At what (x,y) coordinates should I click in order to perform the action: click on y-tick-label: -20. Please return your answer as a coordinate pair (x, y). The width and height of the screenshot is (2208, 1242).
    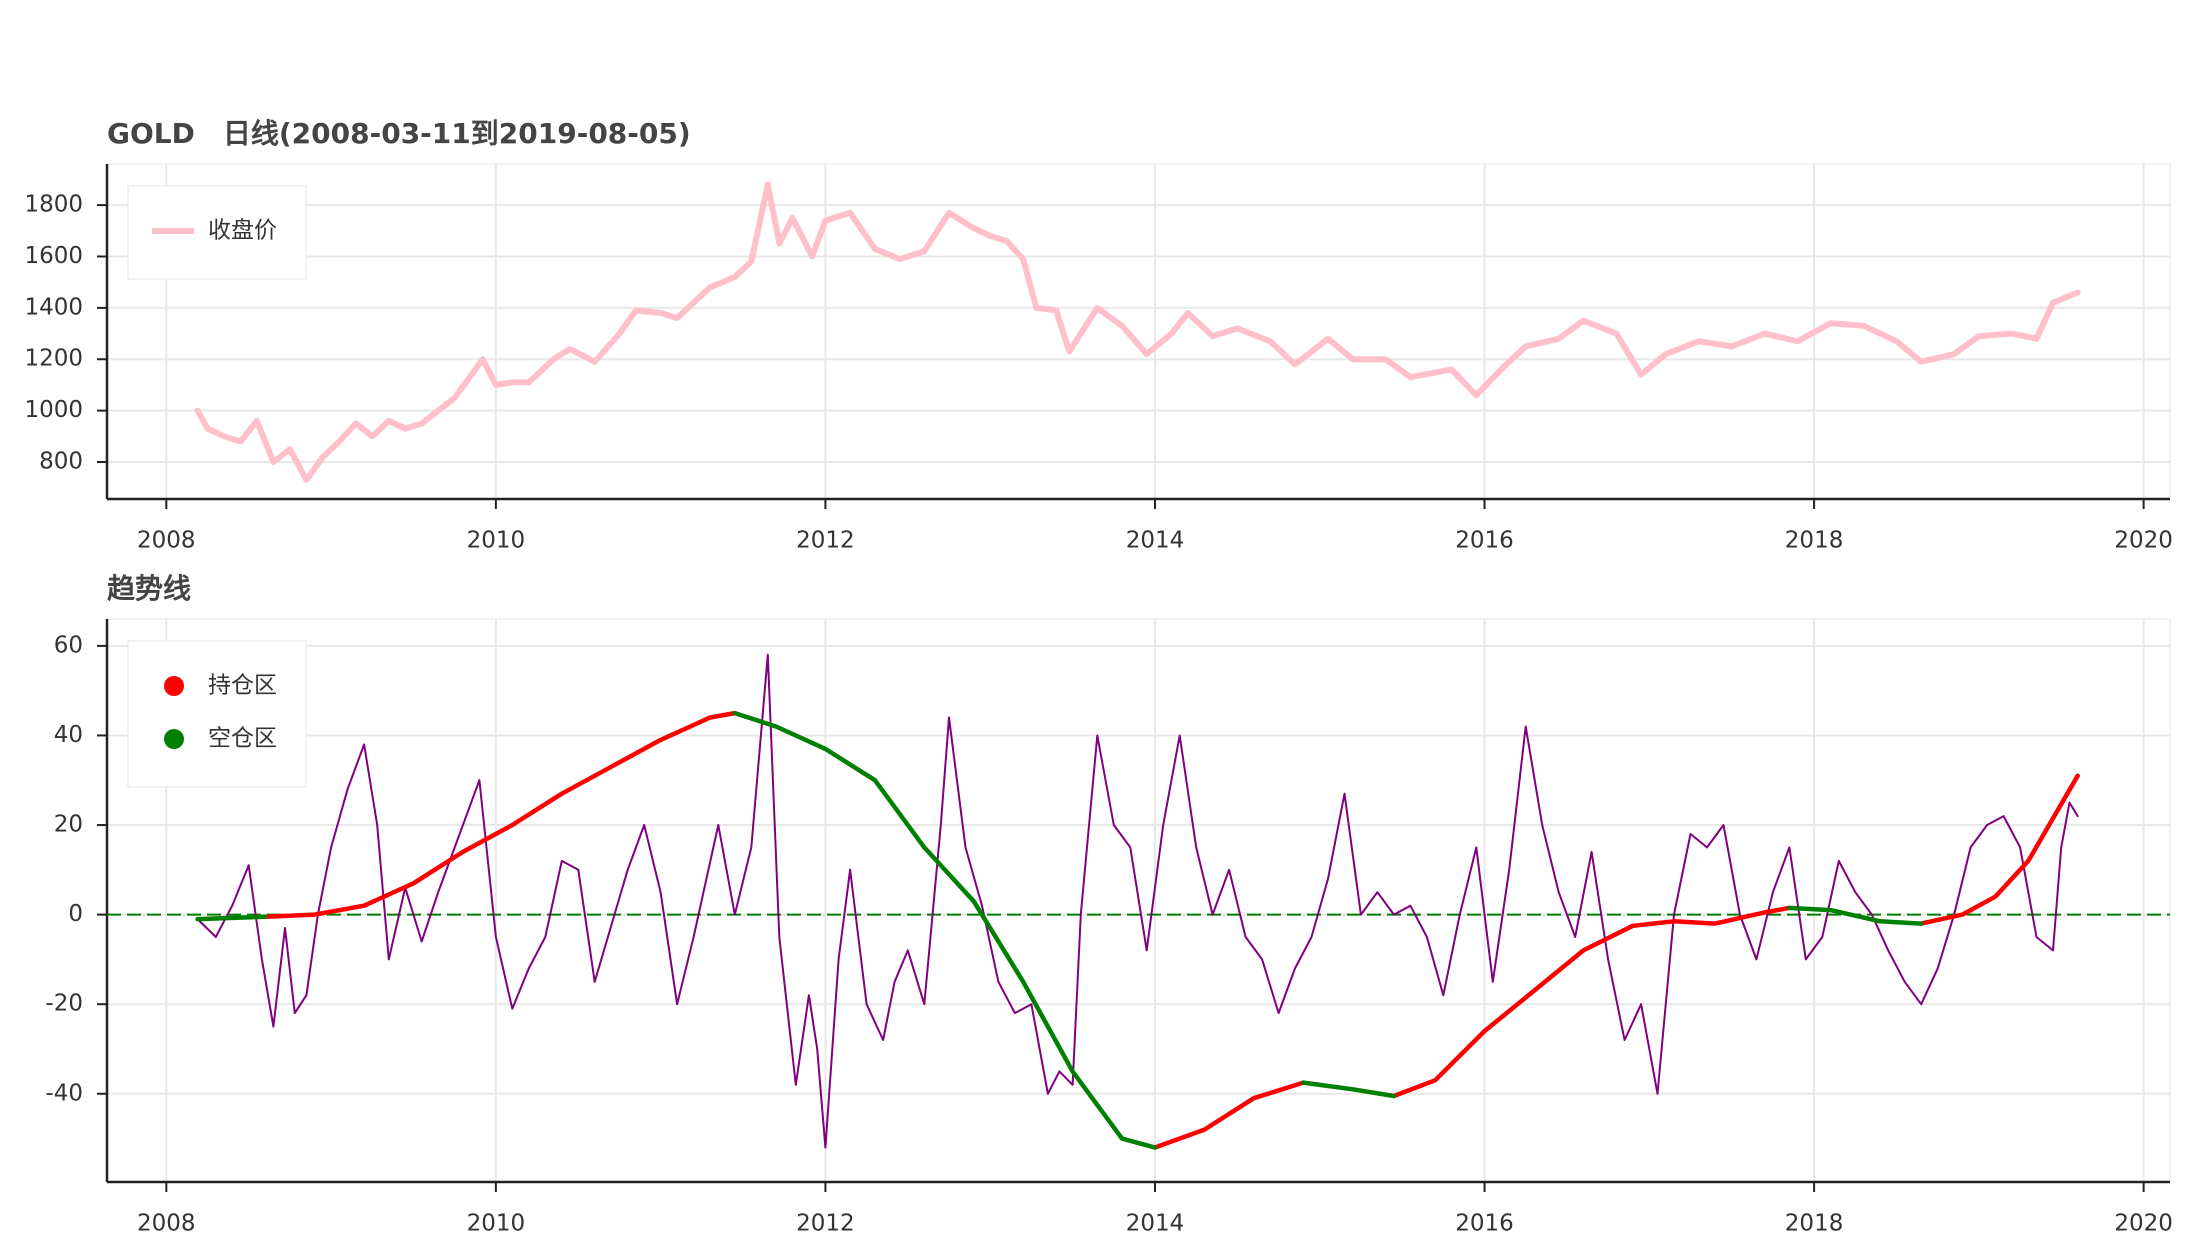
    Looking at the image, I should click on (64, 1004).